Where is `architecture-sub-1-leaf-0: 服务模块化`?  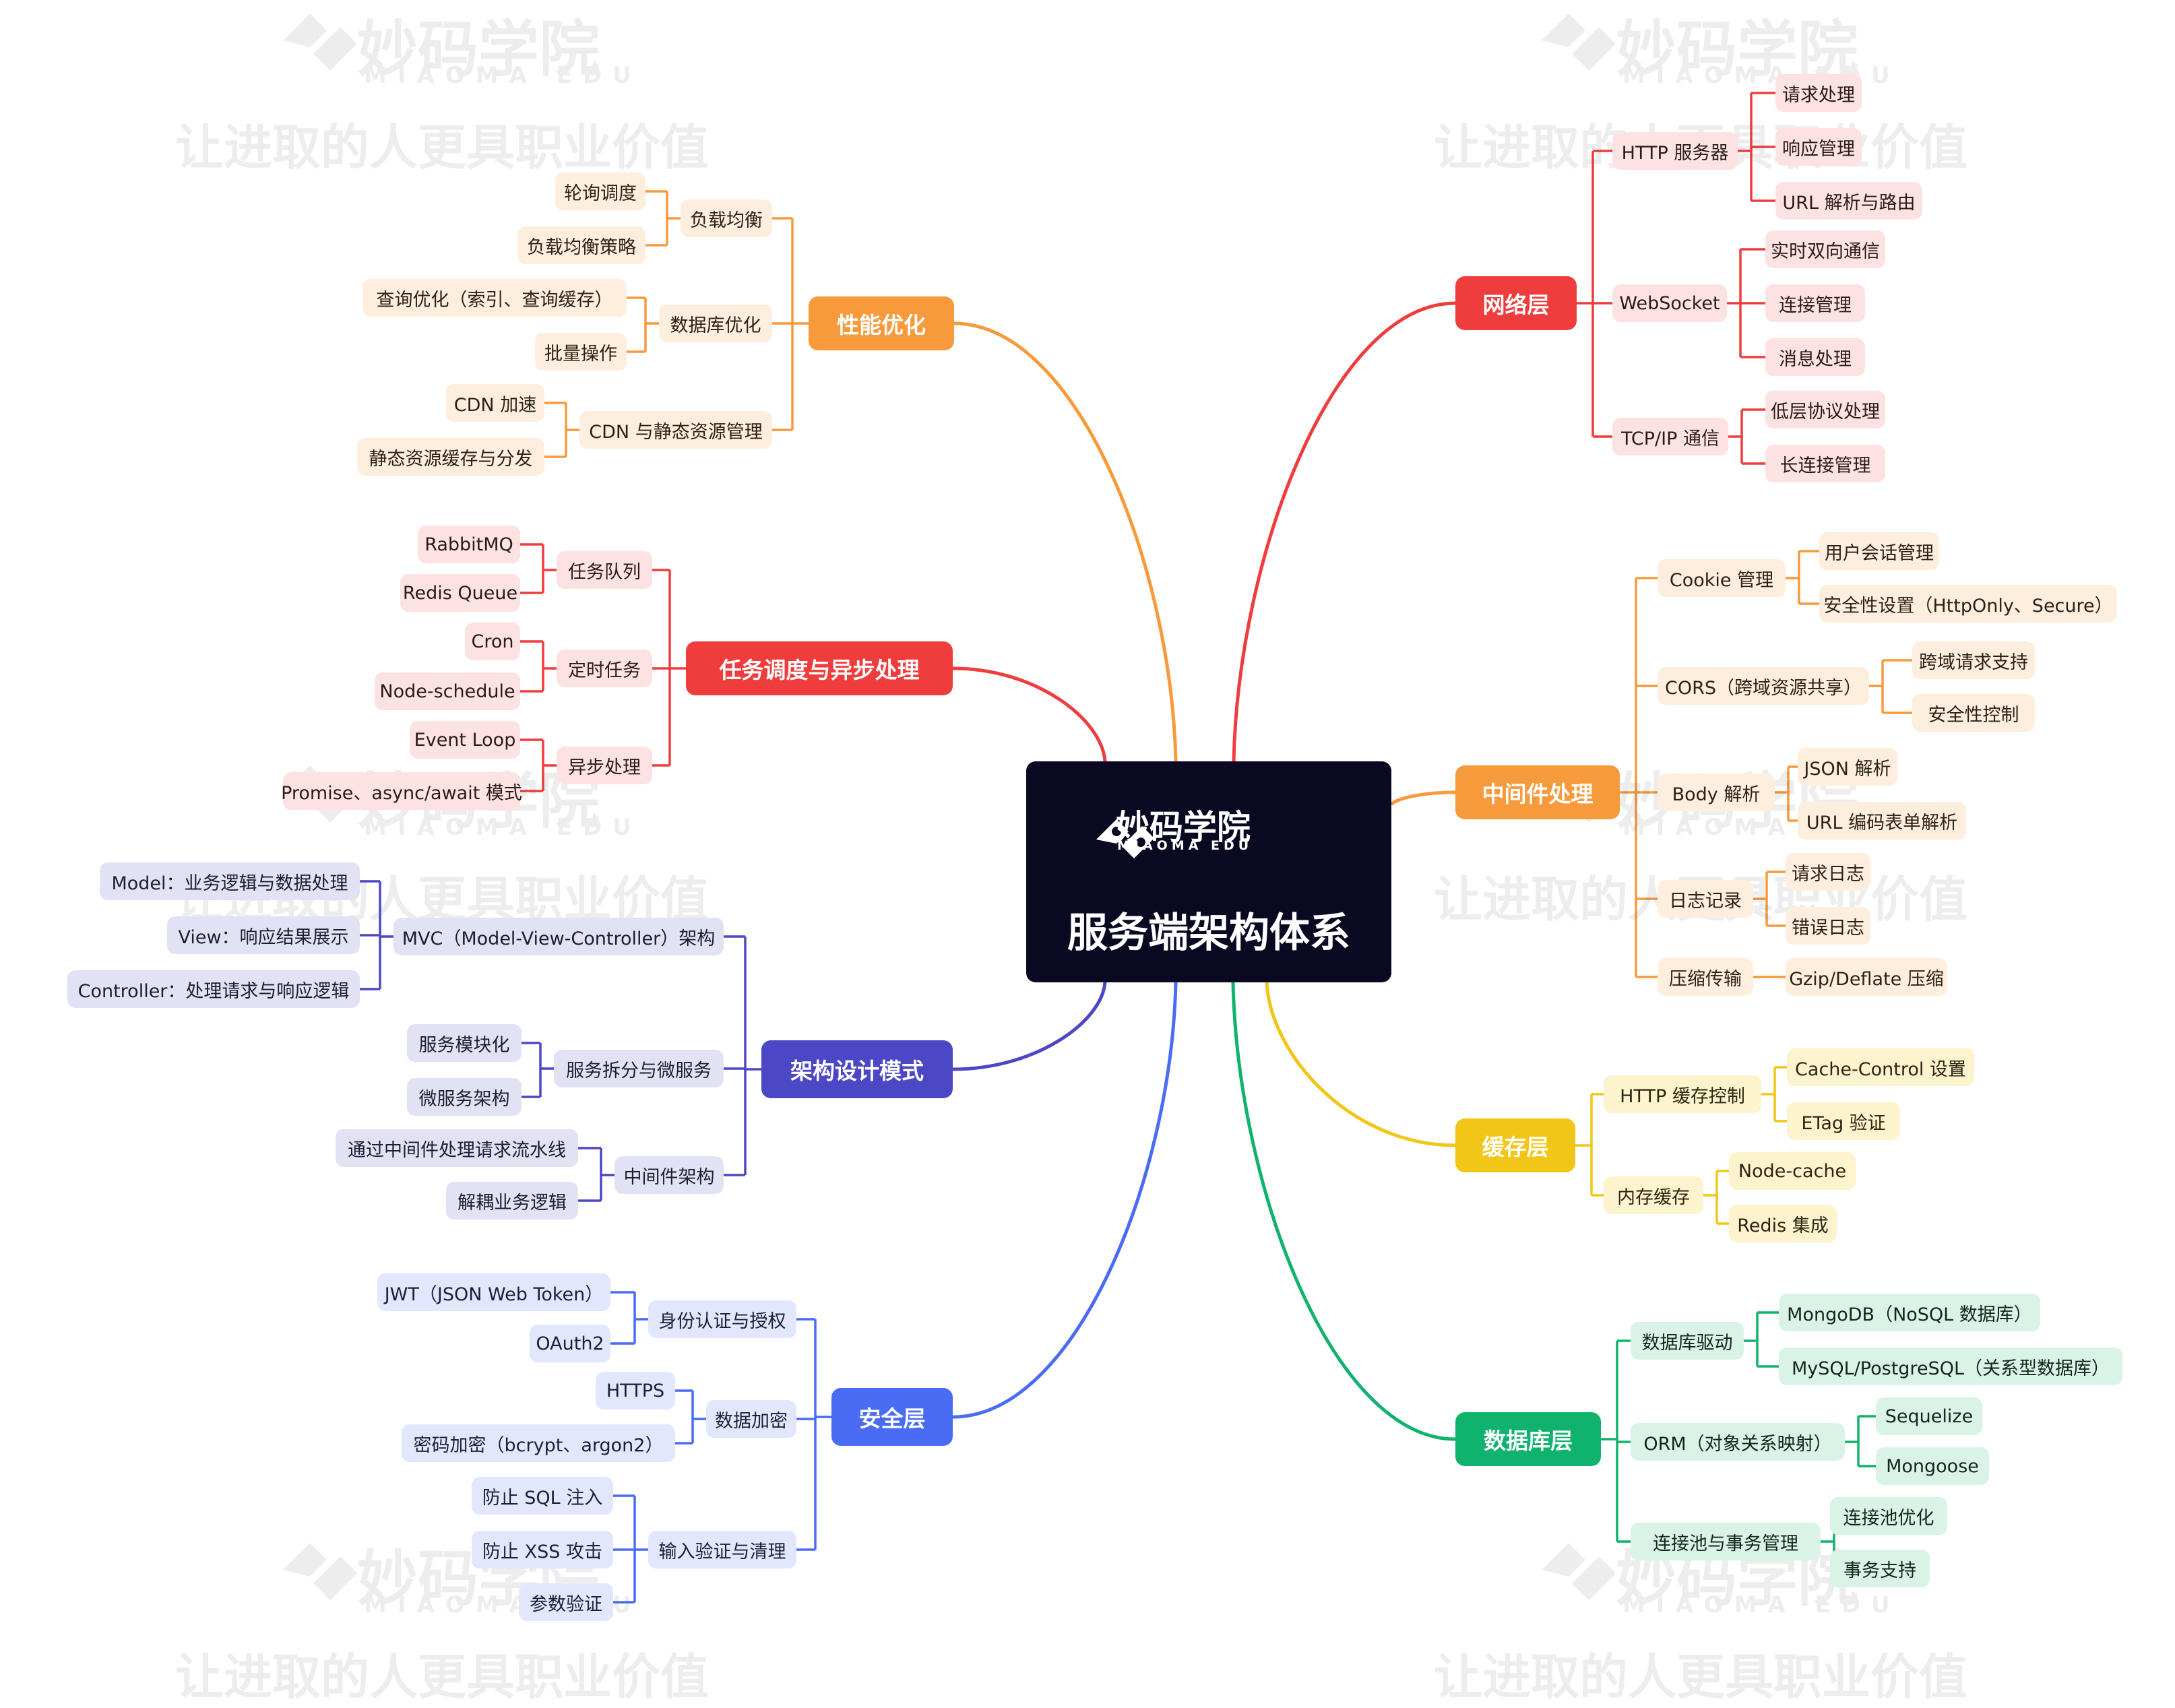
architecture-sub-1-leaf-0: 服务模块化 is located at coordinates (464, 1043).